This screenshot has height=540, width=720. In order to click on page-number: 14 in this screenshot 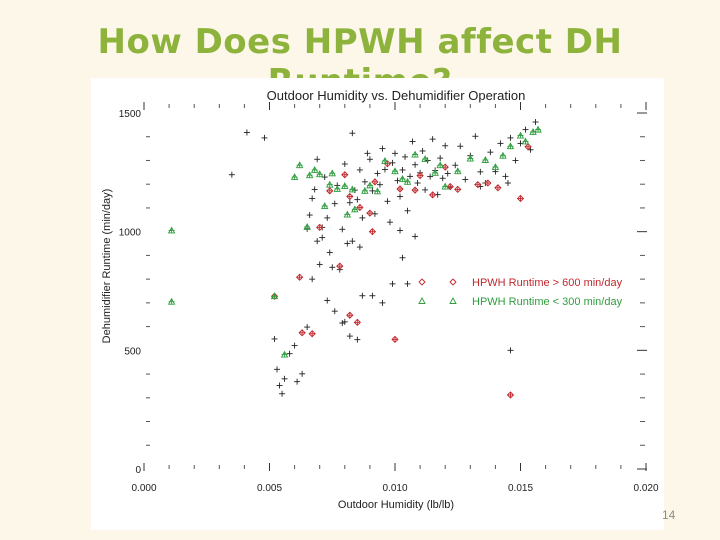, I will do `click(669, 515)`.